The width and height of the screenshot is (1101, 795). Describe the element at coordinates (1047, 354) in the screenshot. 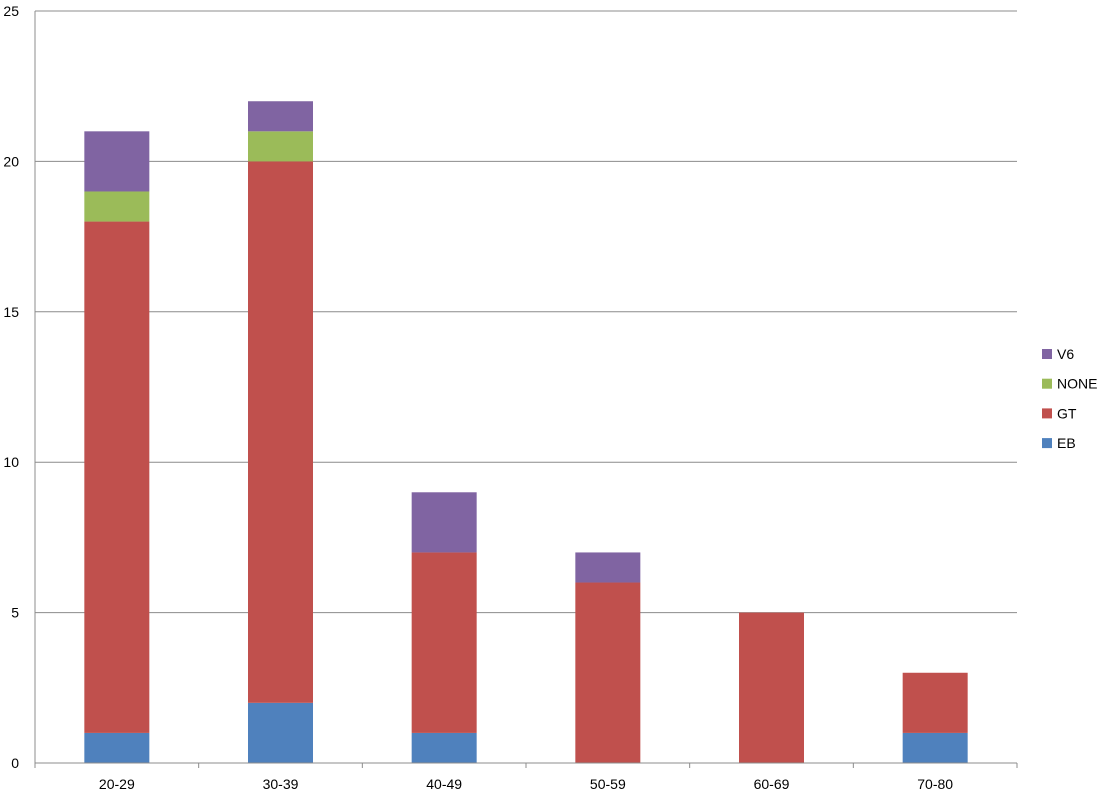

I see `legend-swatch-v6` at that location.